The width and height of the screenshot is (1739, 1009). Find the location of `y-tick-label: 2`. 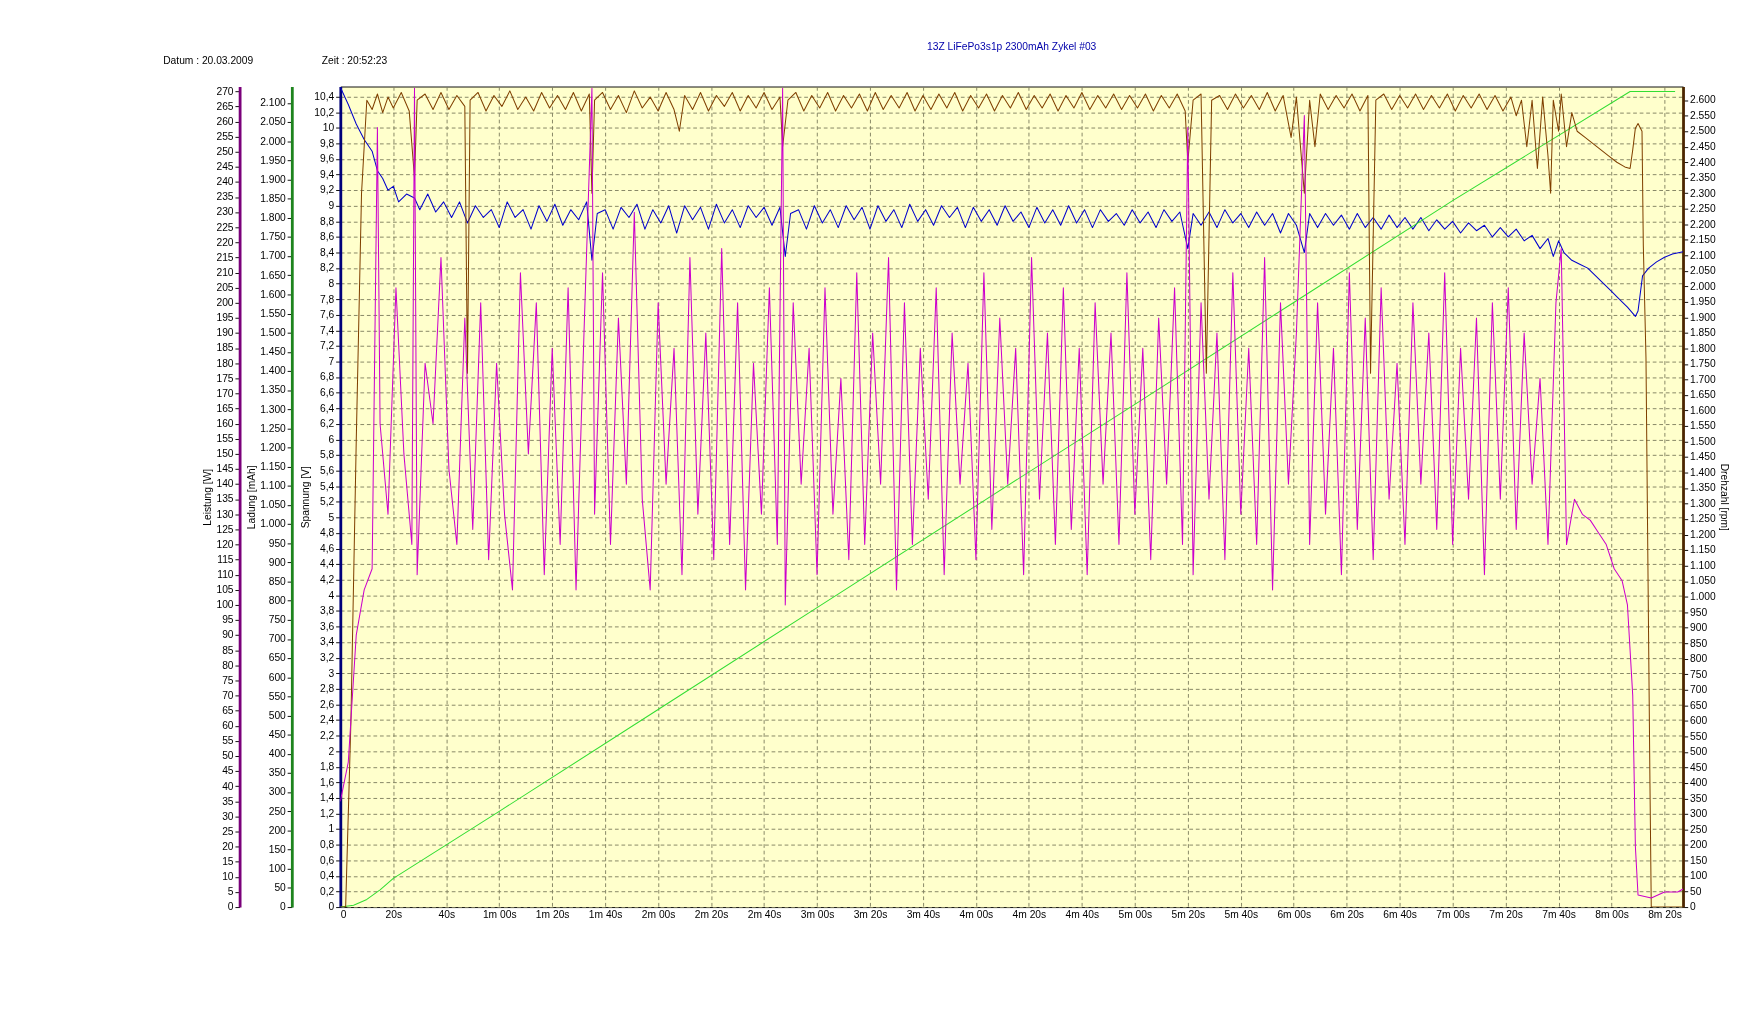

y-tick-label: 2 is located at coordinates (331, 751).